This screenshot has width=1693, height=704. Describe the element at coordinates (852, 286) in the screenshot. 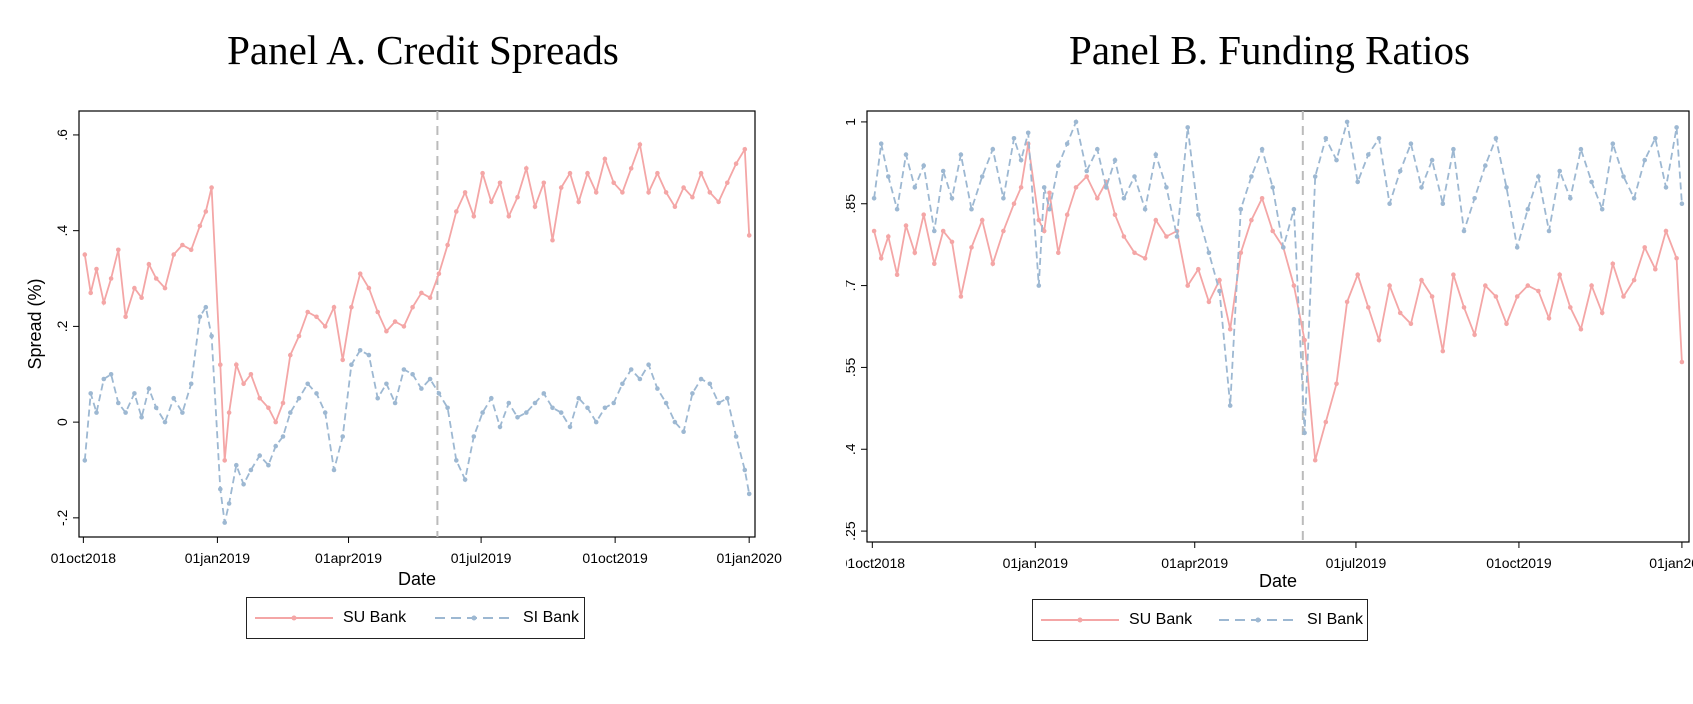

I see `y-tick-label: .7` at that location.